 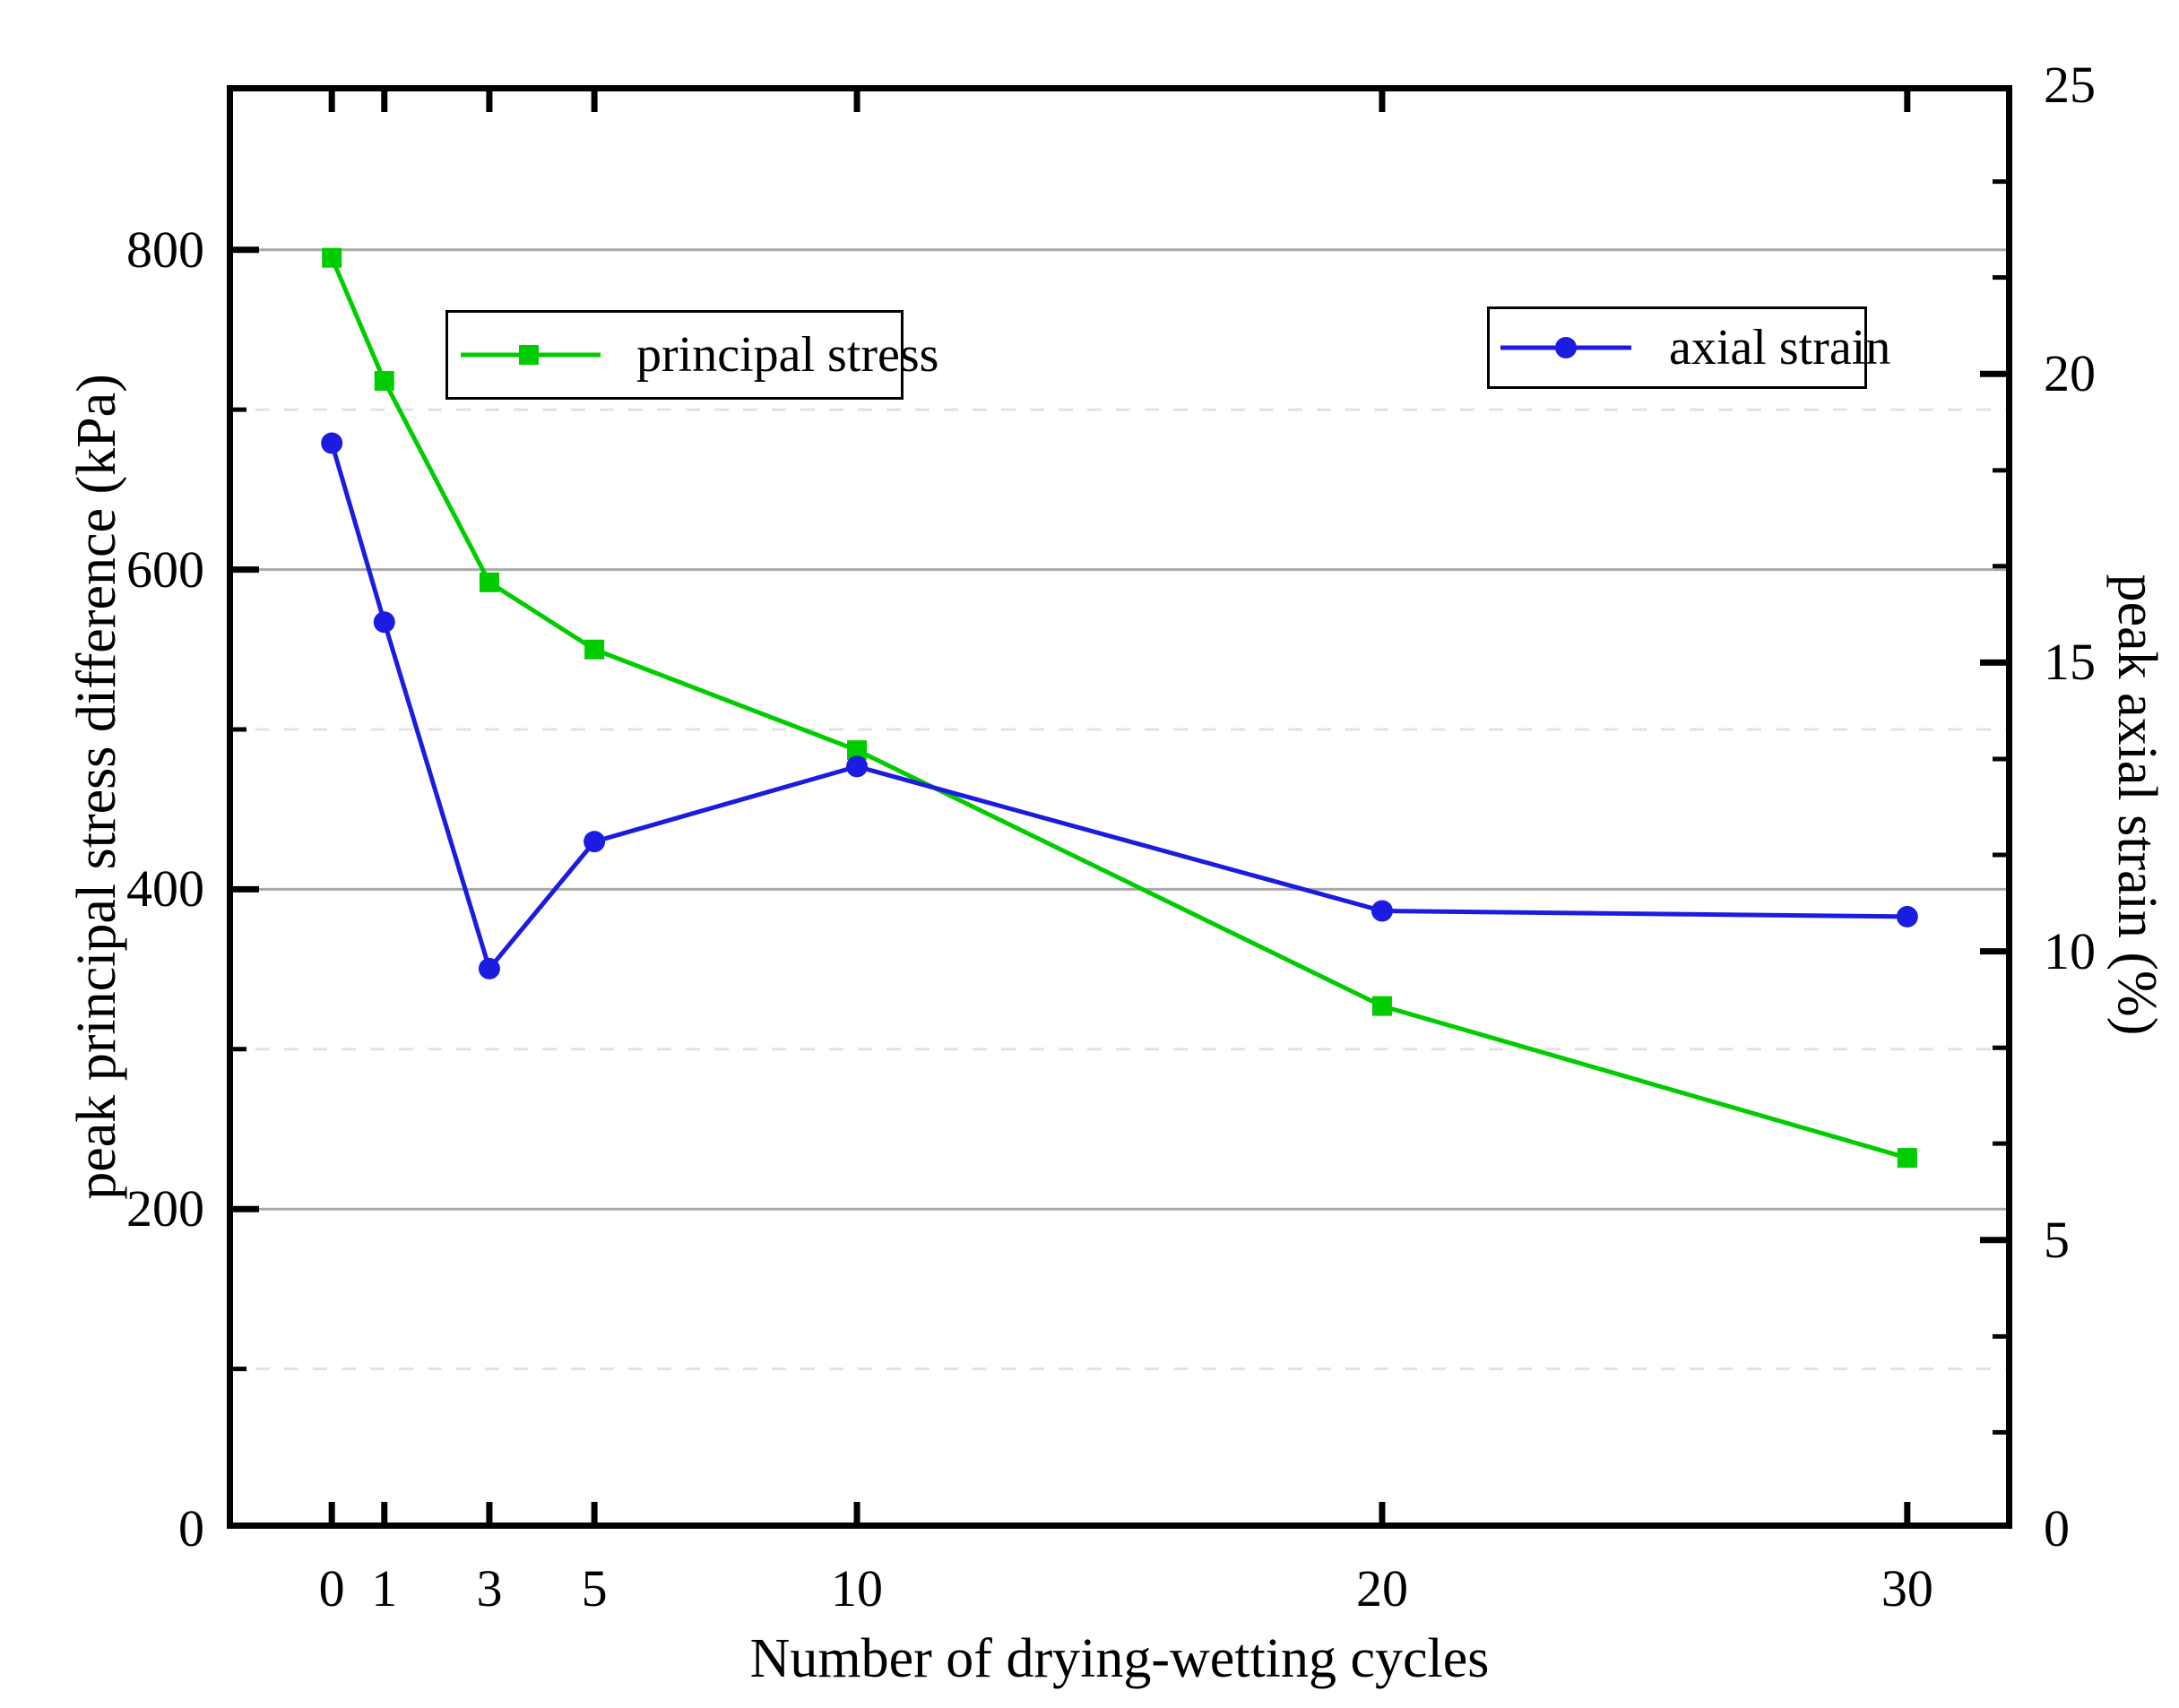 What do you see at coordinates (2070, 950) in the screenshot?
I see `y-right-tick-label: 10` at bounding box center [2070, 950].